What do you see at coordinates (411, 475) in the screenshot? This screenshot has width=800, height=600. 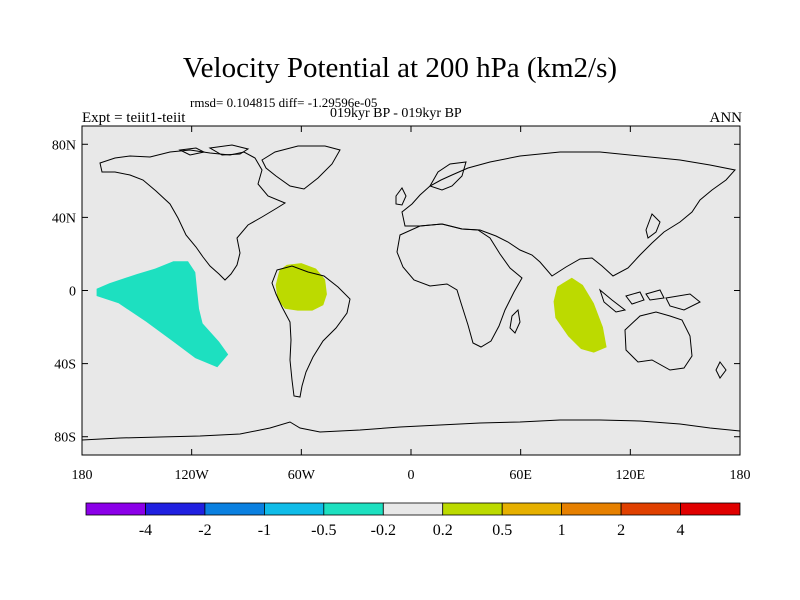 I see `x-tick-label: 0` at bounding box center [411, 475].